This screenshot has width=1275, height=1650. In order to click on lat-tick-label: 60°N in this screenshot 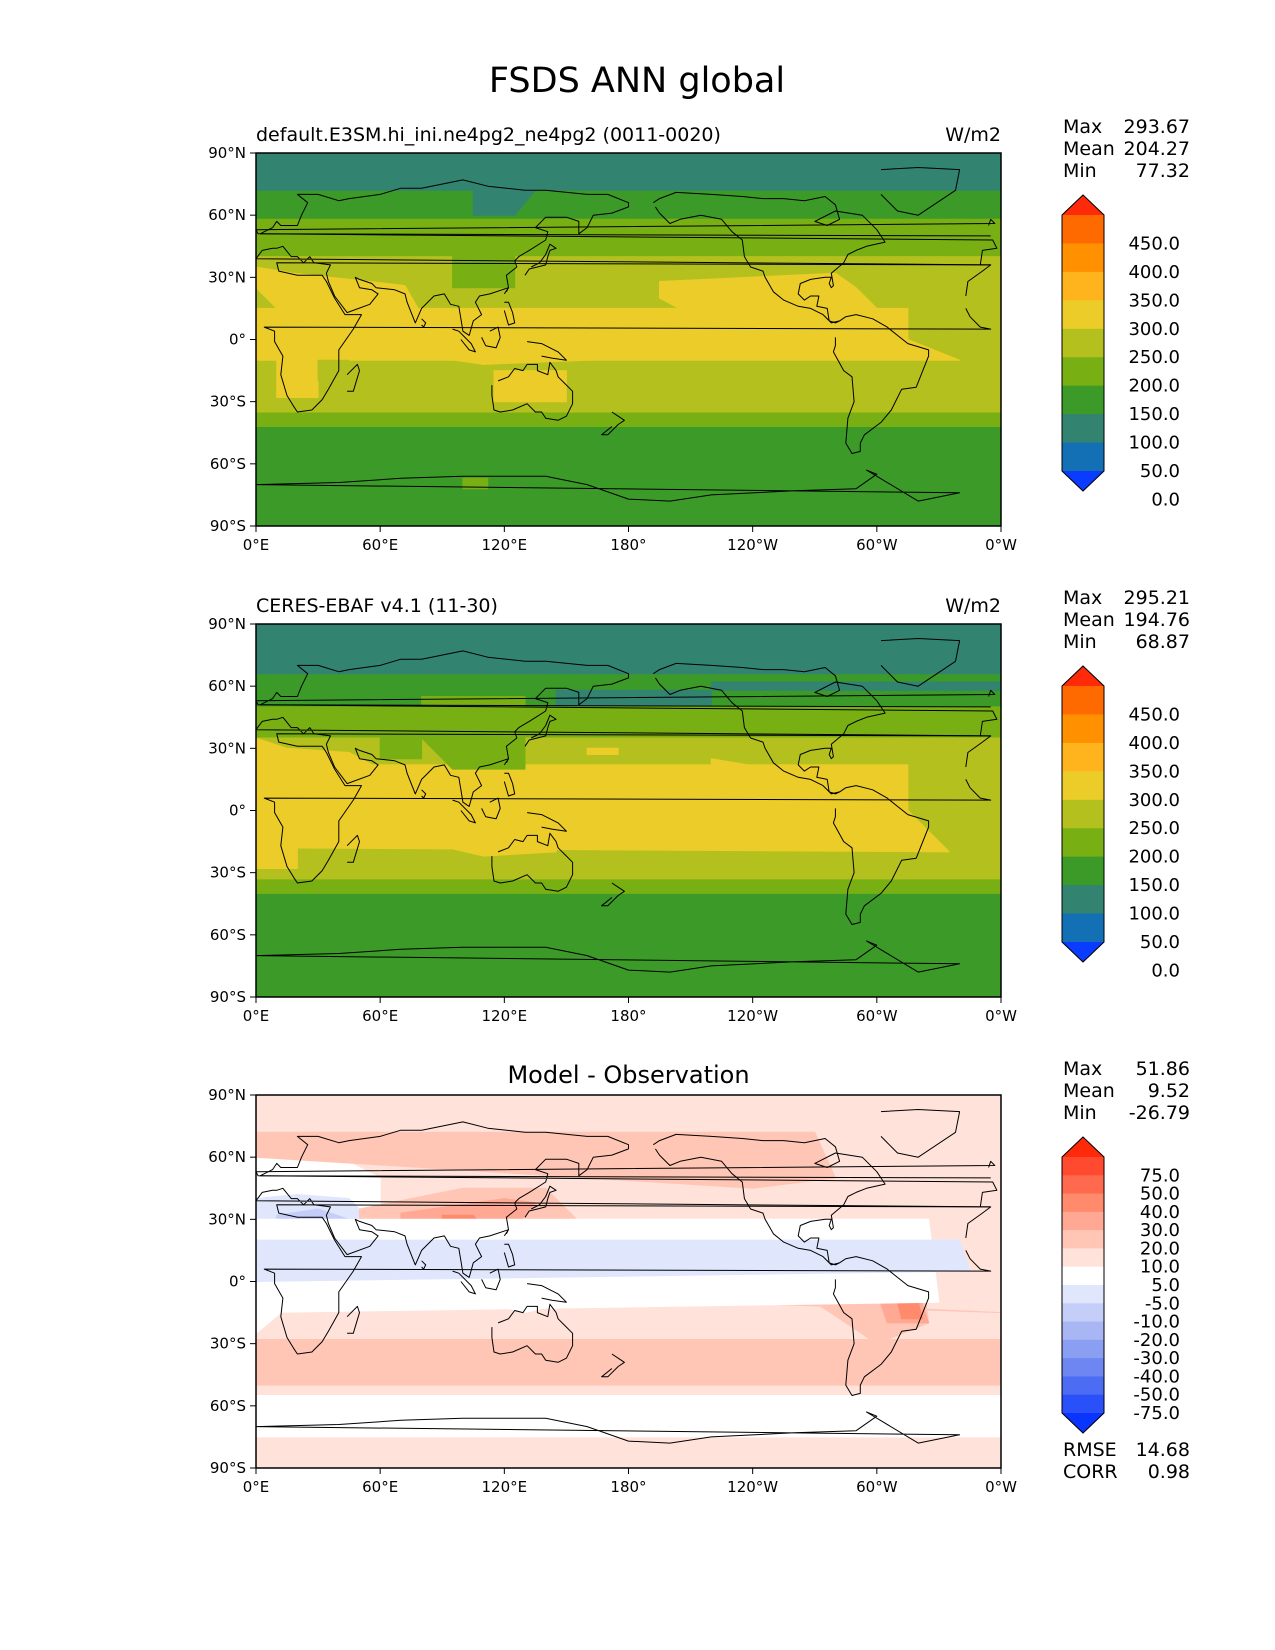, I will do `click(227, 1157)`.